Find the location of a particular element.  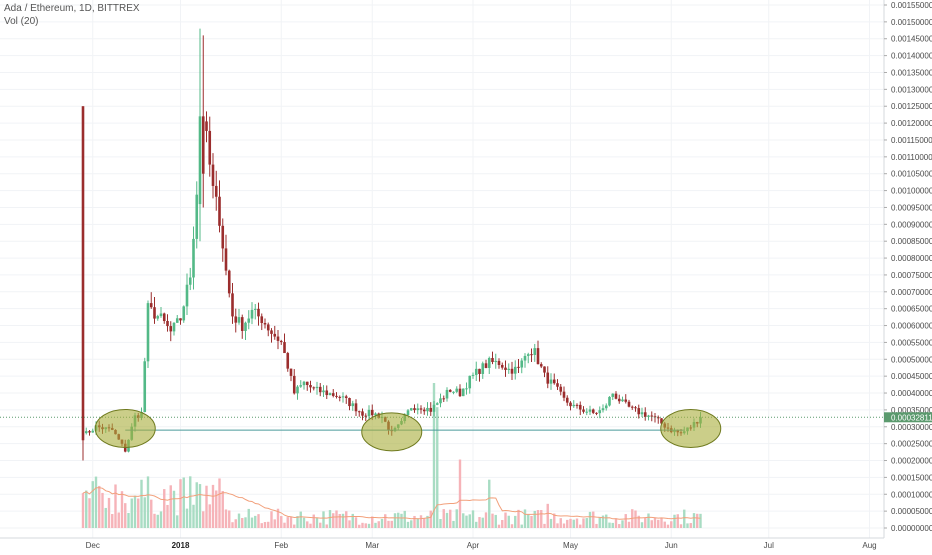

time-tick-label: Jul is located at coordinates (769, 545).